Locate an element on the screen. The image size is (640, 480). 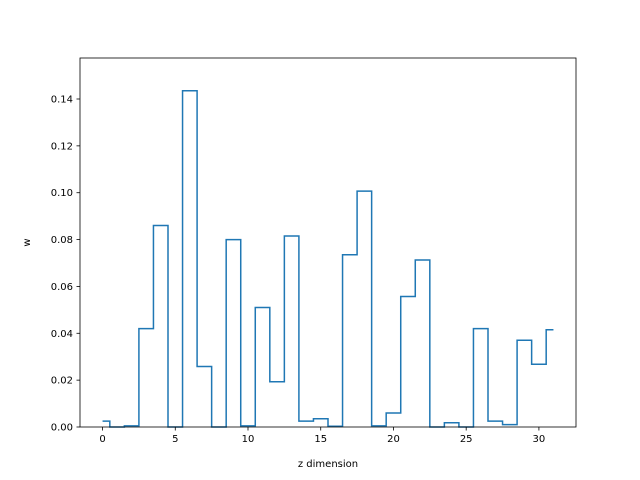
y-tick-label: 0.00 is located at coordinates (62, 428).